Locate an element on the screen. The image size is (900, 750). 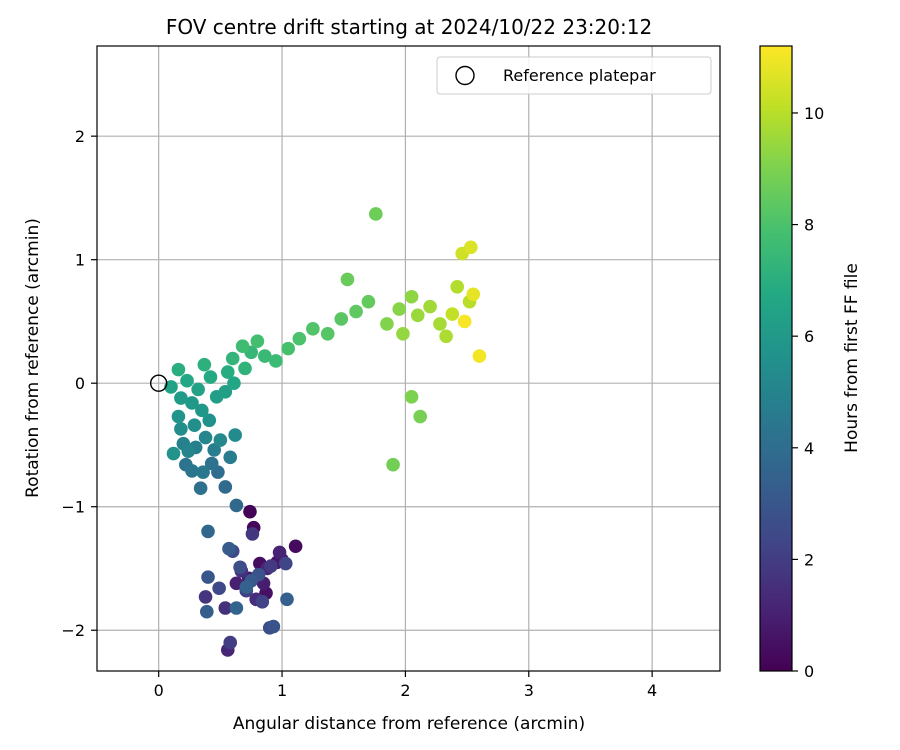
legend: Reference platepar is located at coordinates (574, 75).